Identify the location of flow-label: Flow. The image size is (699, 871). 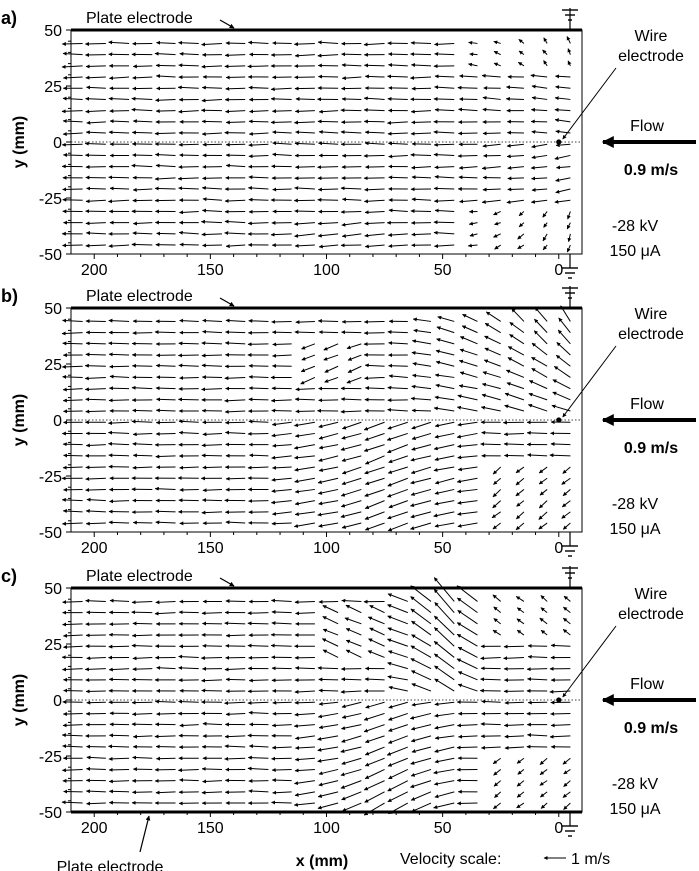
(647, 404).